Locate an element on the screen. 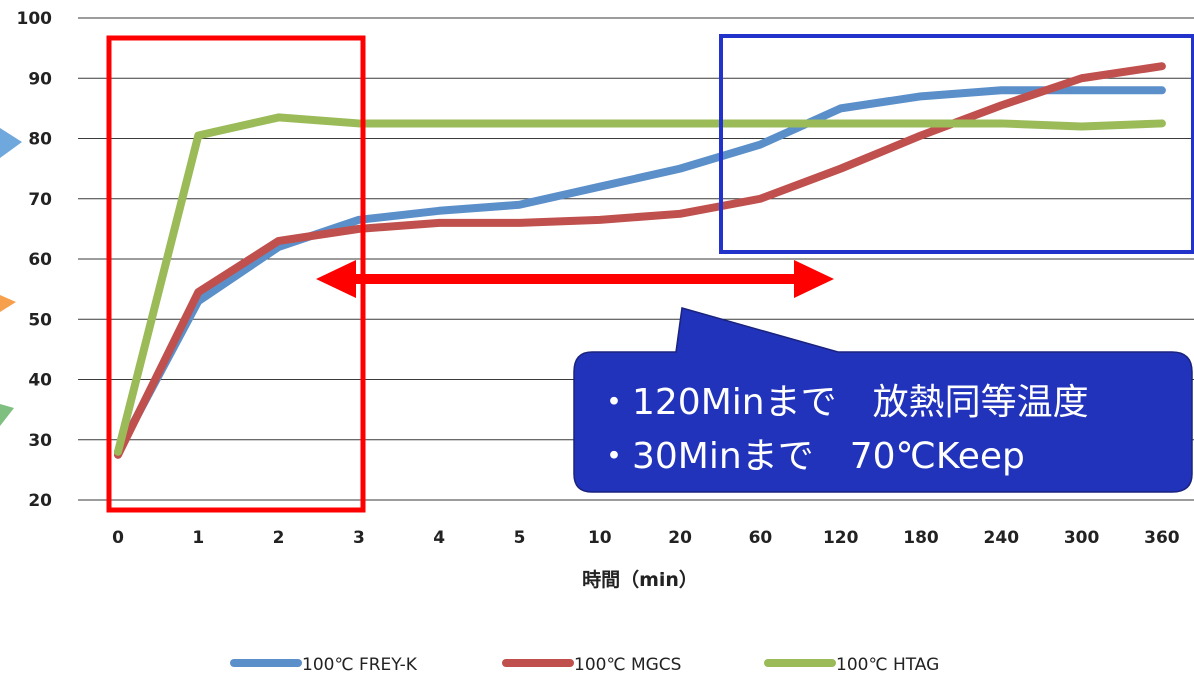 The image size is (1194, 678). x-tick-label: 20 is located at coordinates (680, 538).